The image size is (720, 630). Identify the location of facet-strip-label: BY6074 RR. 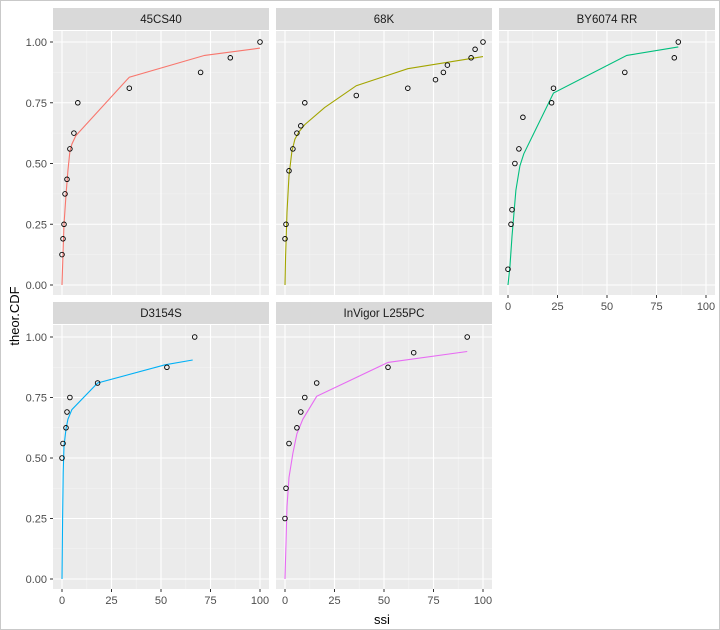
(607, 20).